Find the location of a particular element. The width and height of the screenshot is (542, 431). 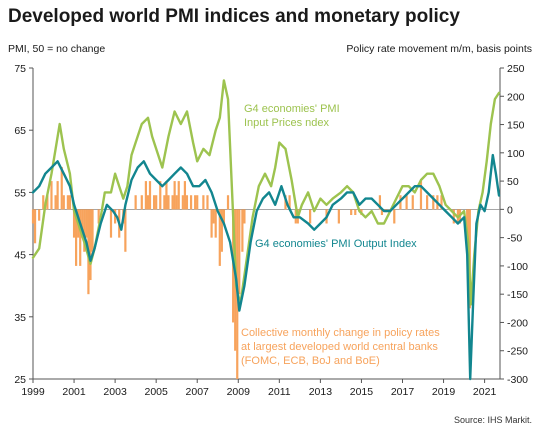

policy-annotation: (FOMC, ECB, BoJ and BoE) is located at coordinates (310, 361).